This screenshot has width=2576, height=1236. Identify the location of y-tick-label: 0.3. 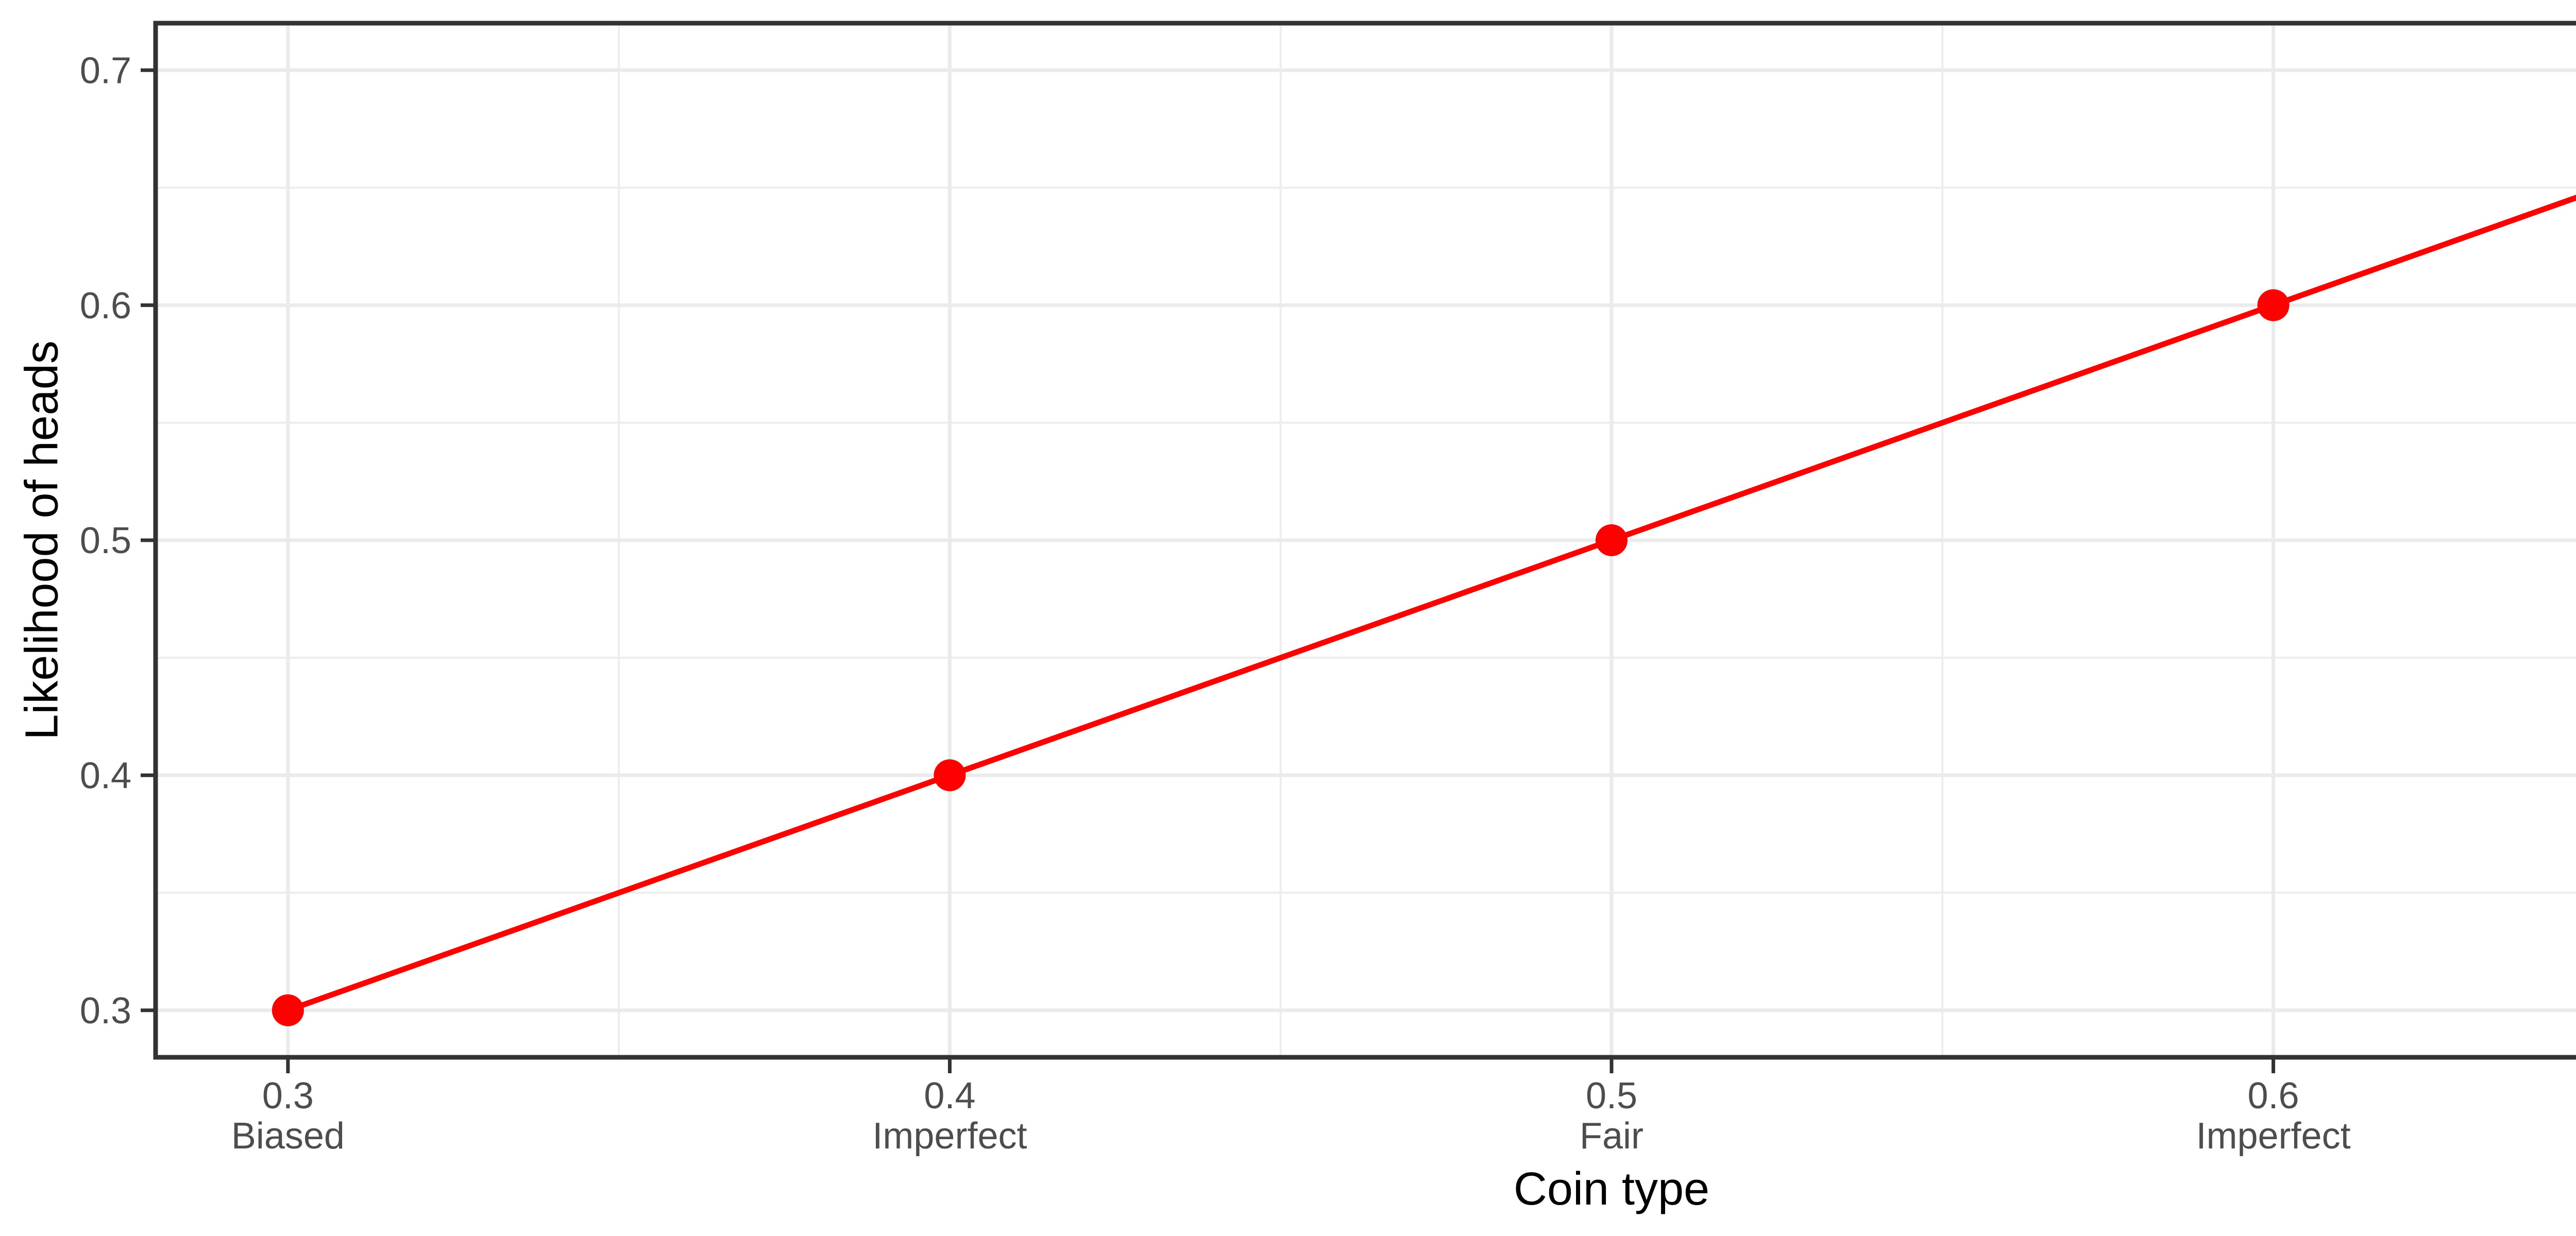
(105, 1011).